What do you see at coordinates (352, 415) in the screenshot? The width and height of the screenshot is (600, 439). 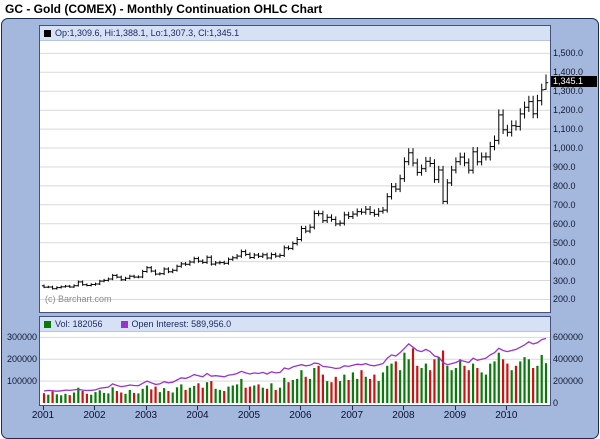 I see `year-label: 2007` at bounding box center [352, 415].